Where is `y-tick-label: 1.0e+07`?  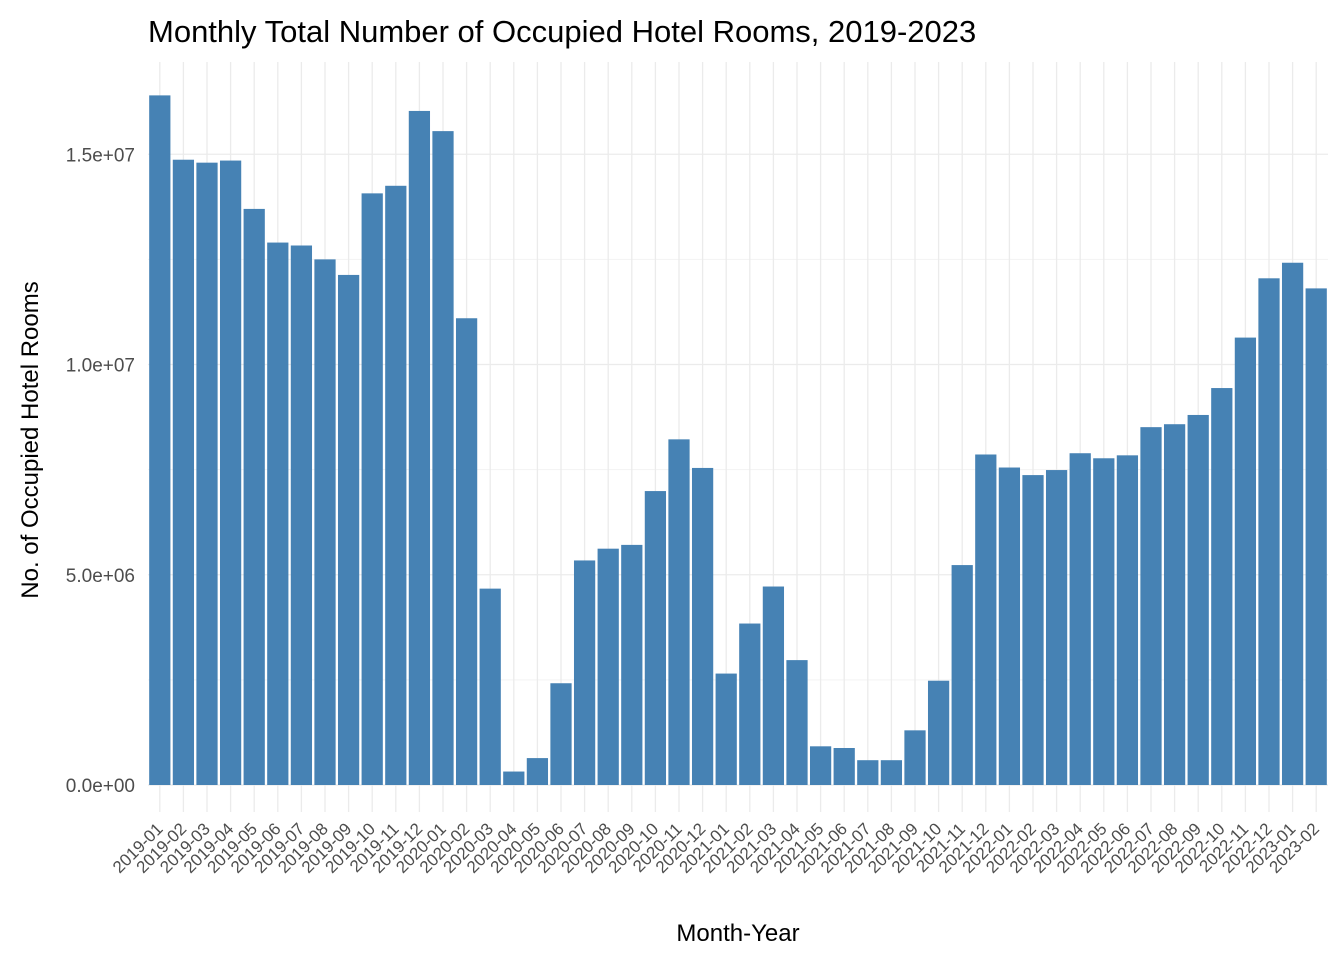 y-tick-label: 1.0e+07 is located at coordinates (100, 366).